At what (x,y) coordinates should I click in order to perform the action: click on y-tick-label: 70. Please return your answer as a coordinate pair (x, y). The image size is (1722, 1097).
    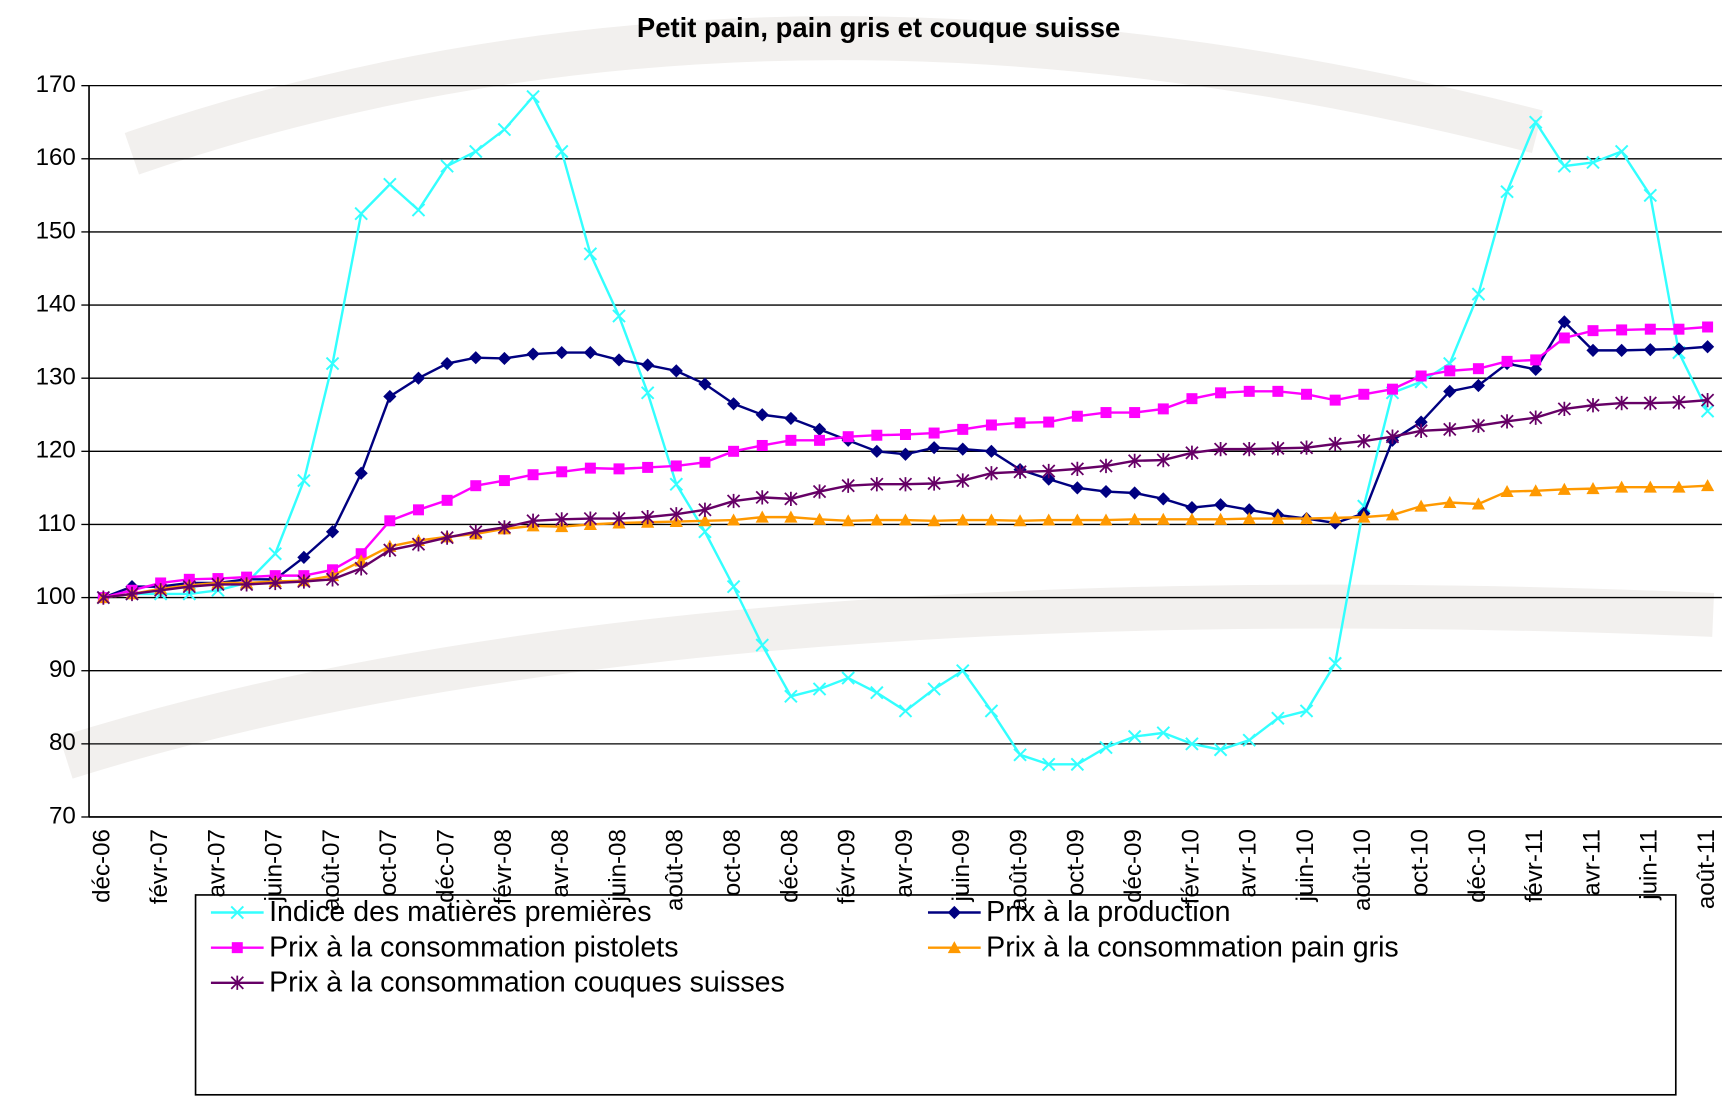
    Looking at the image, I should click on (62, 815).